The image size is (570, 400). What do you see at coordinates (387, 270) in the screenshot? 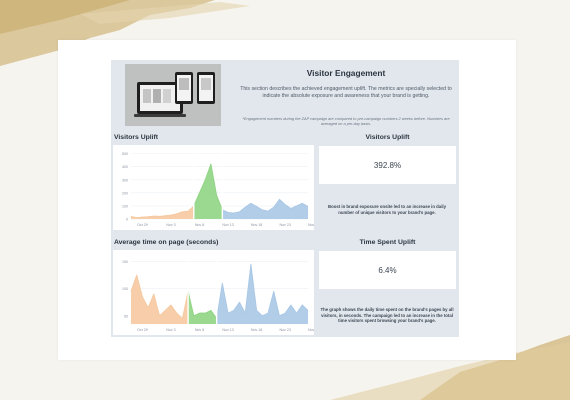
I see `time-uplift-value: 6.4%` at bounding box center [387, 270].